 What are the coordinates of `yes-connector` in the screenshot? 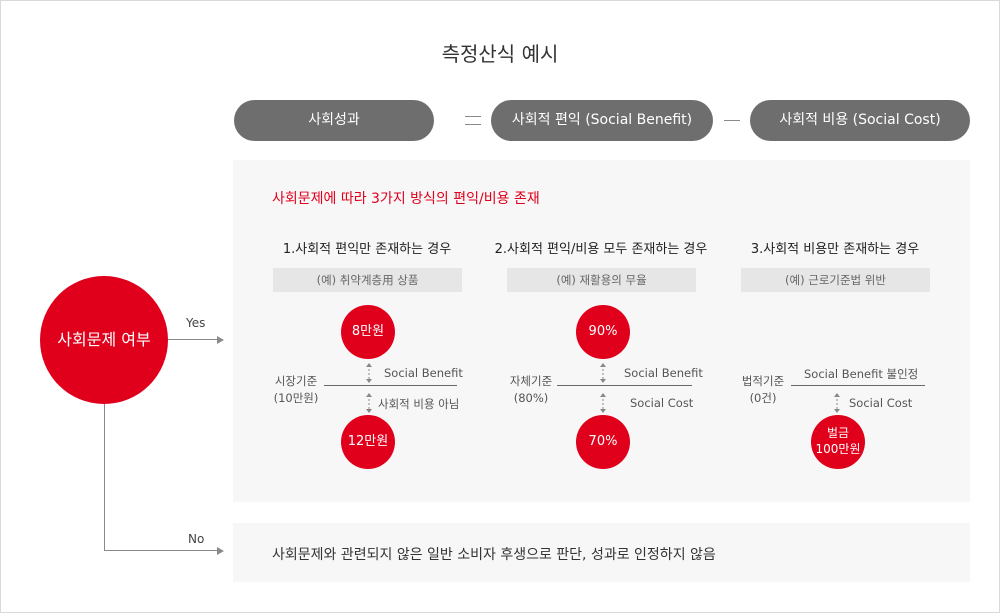 It's located at (193, 339).